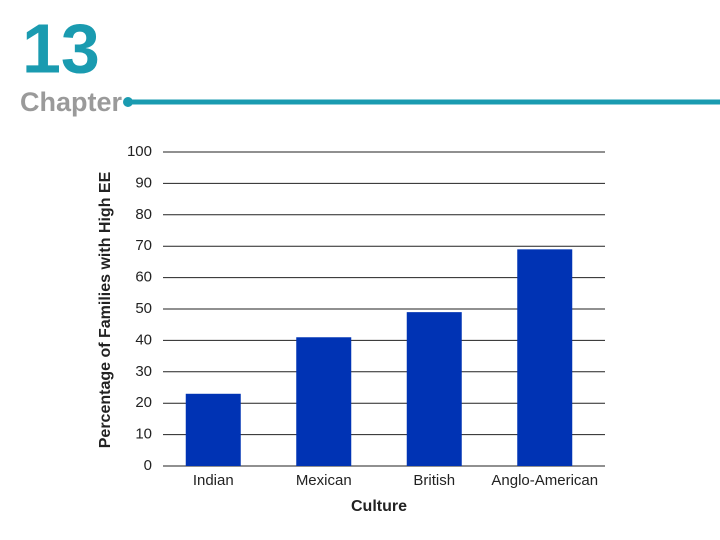 The height and width of the screenshot is (540, 720). Describe the element at coordinates (143, 371) in the screenshot. I see `y-tick-label: 30` at that location.